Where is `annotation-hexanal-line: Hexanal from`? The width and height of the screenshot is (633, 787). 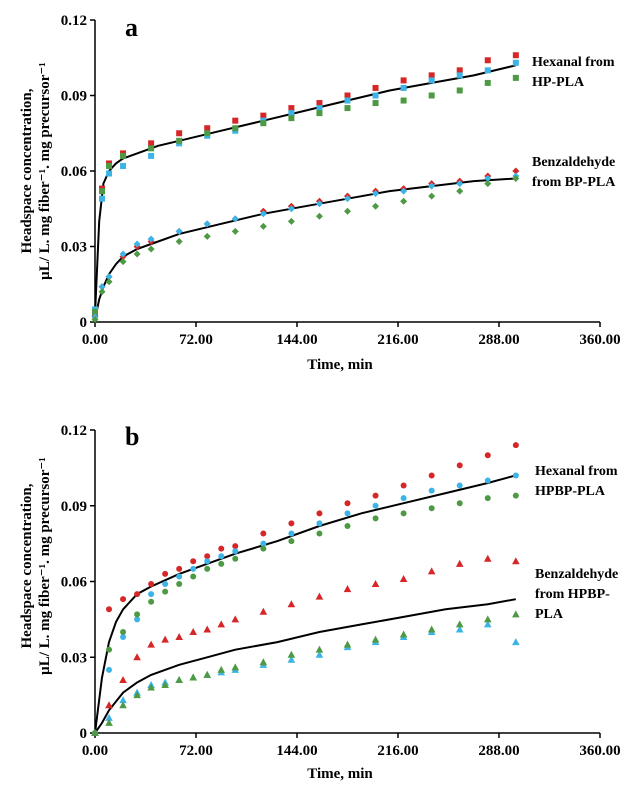 annotation-hexanal-line: Hexanal from is located at coordinates (573, 62).